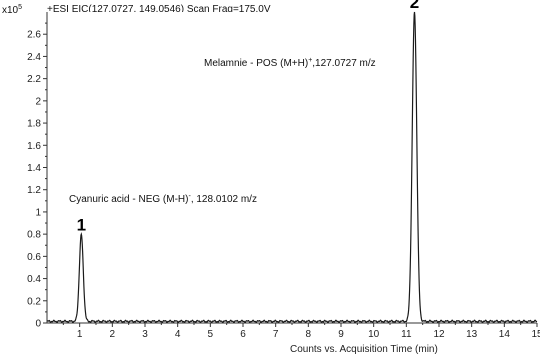 The image size is (540, 354). Describe the element at coordinates (34, 35) in the screenshot. I see `y-tick-label-13: 2.6` at that location.